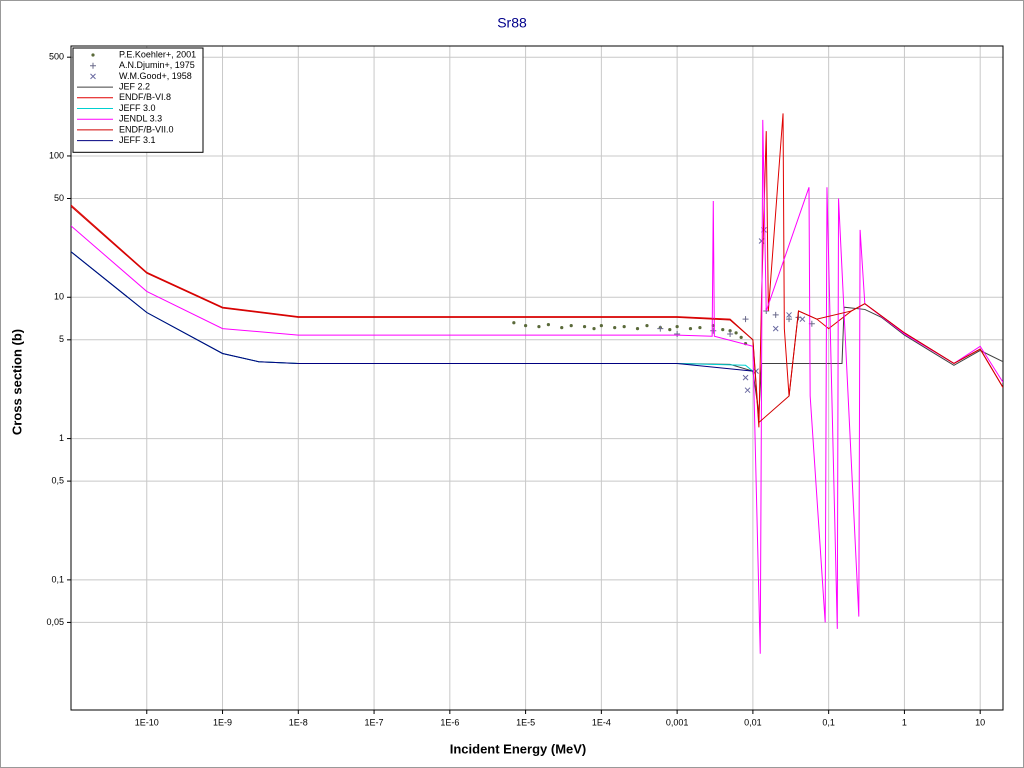 The width and height of the screenshot is (1024, 768). Describe the element at coordinates (904, 722) in the screenshot. I see `x-tick-label: 1` at that location.